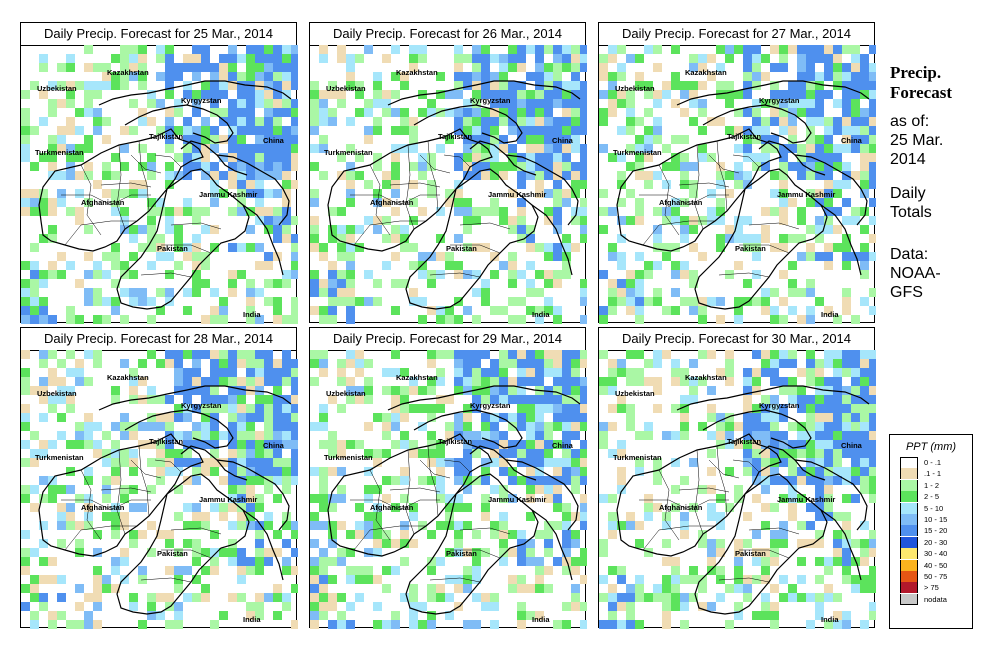 The width and height of the screenshot is (983, 649). What do you see at coordinates (128, 377) in the screenshot?
I see `country-label: Kazakhstan` at bounding box center [128, 377].